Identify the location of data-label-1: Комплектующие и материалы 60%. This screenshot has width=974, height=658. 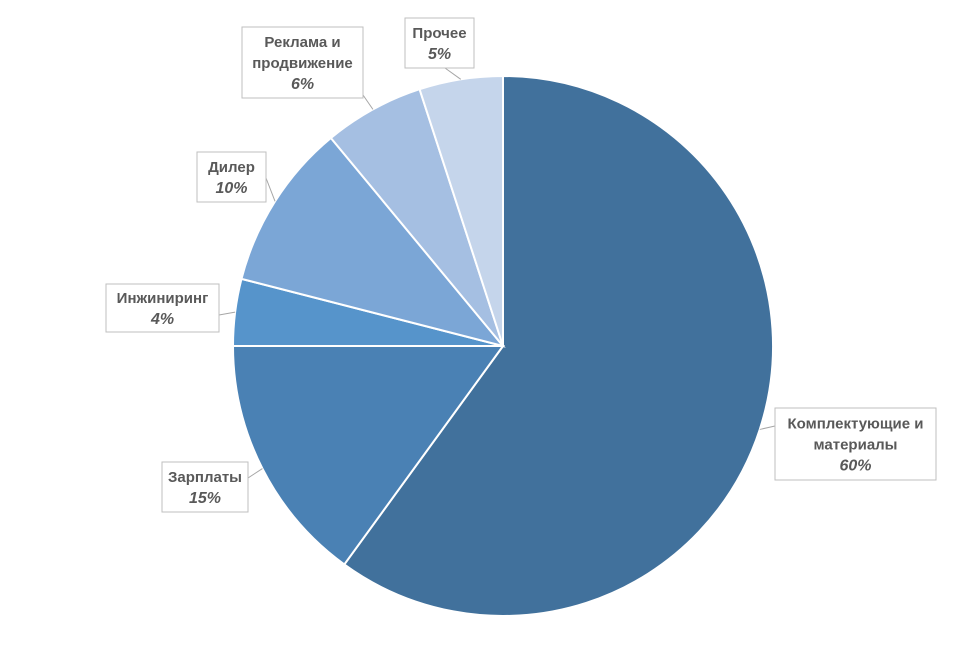
(855, 444).